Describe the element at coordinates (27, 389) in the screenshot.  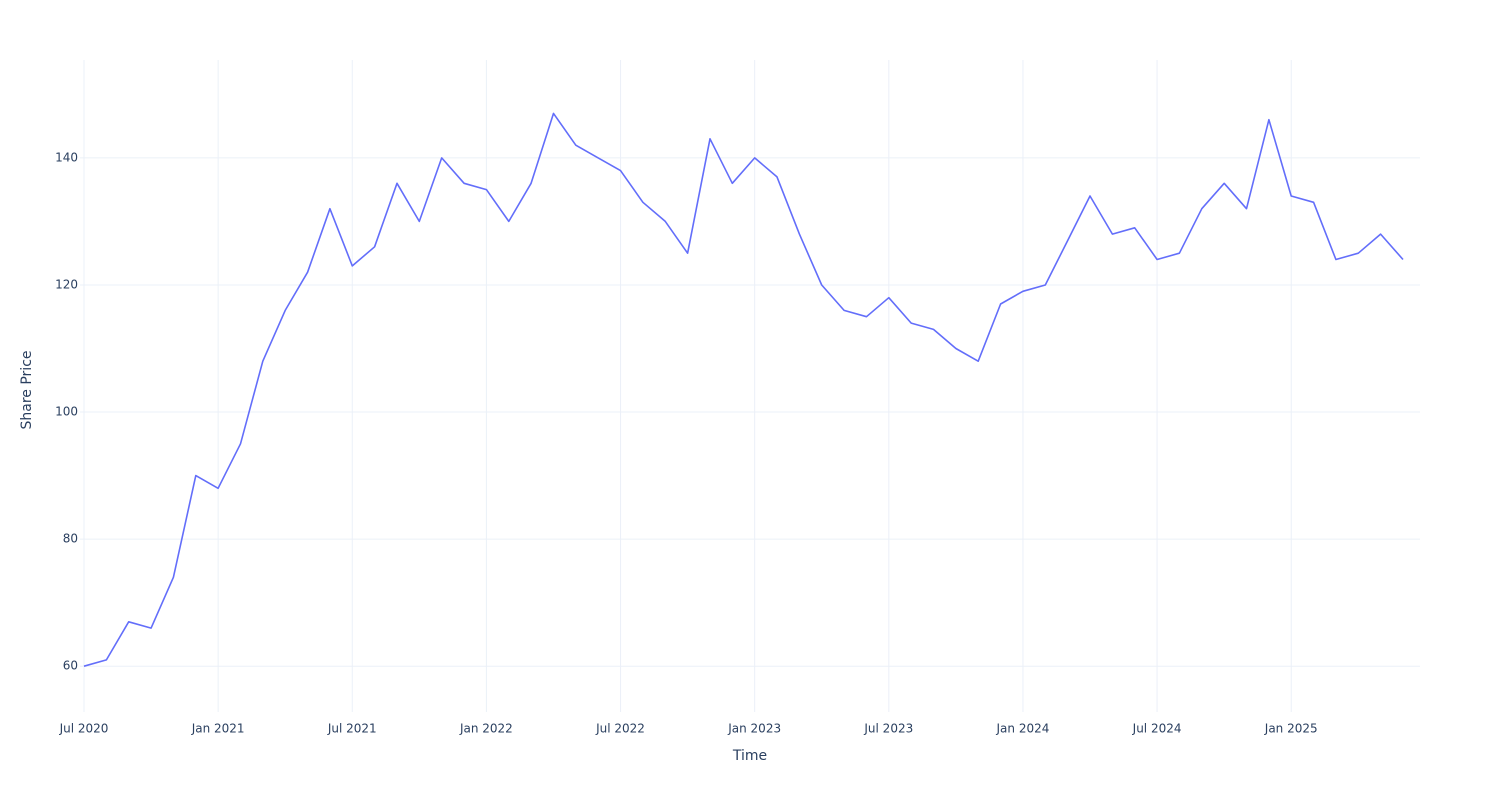
I see `y-axis-title: Share Price` at that location.